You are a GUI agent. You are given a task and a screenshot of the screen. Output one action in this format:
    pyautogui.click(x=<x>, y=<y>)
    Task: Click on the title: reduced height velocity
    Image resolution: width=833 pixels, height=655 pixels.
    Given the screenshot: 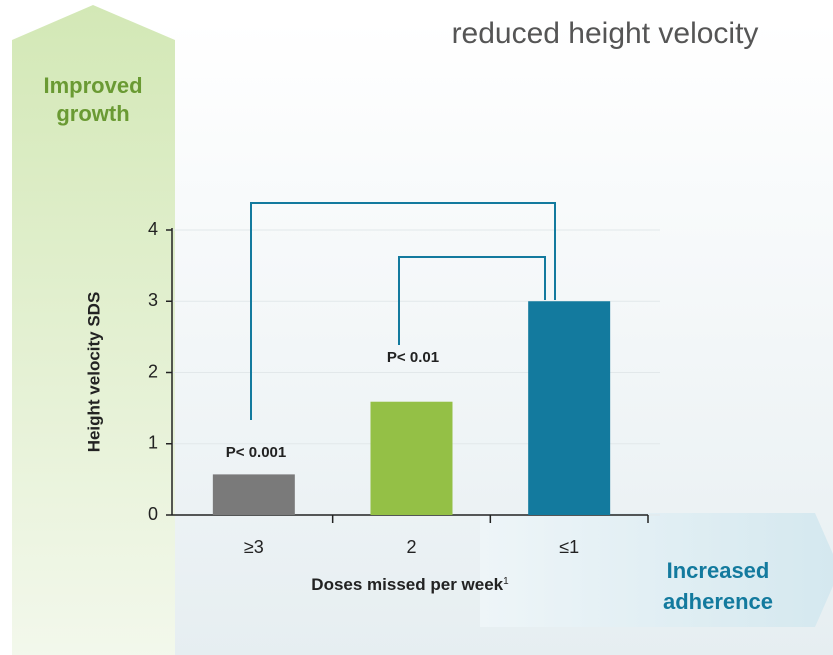 What is the action you would take?
    pyautogui.click(x=605, y=33)
    